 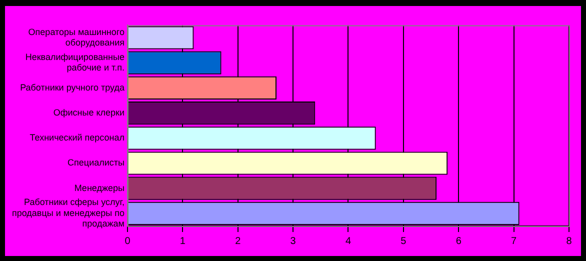 What do you see at coordinates (514, 241) in the screenshot?
I see `x-tick-label: 7` at bounding box center [514, 241].